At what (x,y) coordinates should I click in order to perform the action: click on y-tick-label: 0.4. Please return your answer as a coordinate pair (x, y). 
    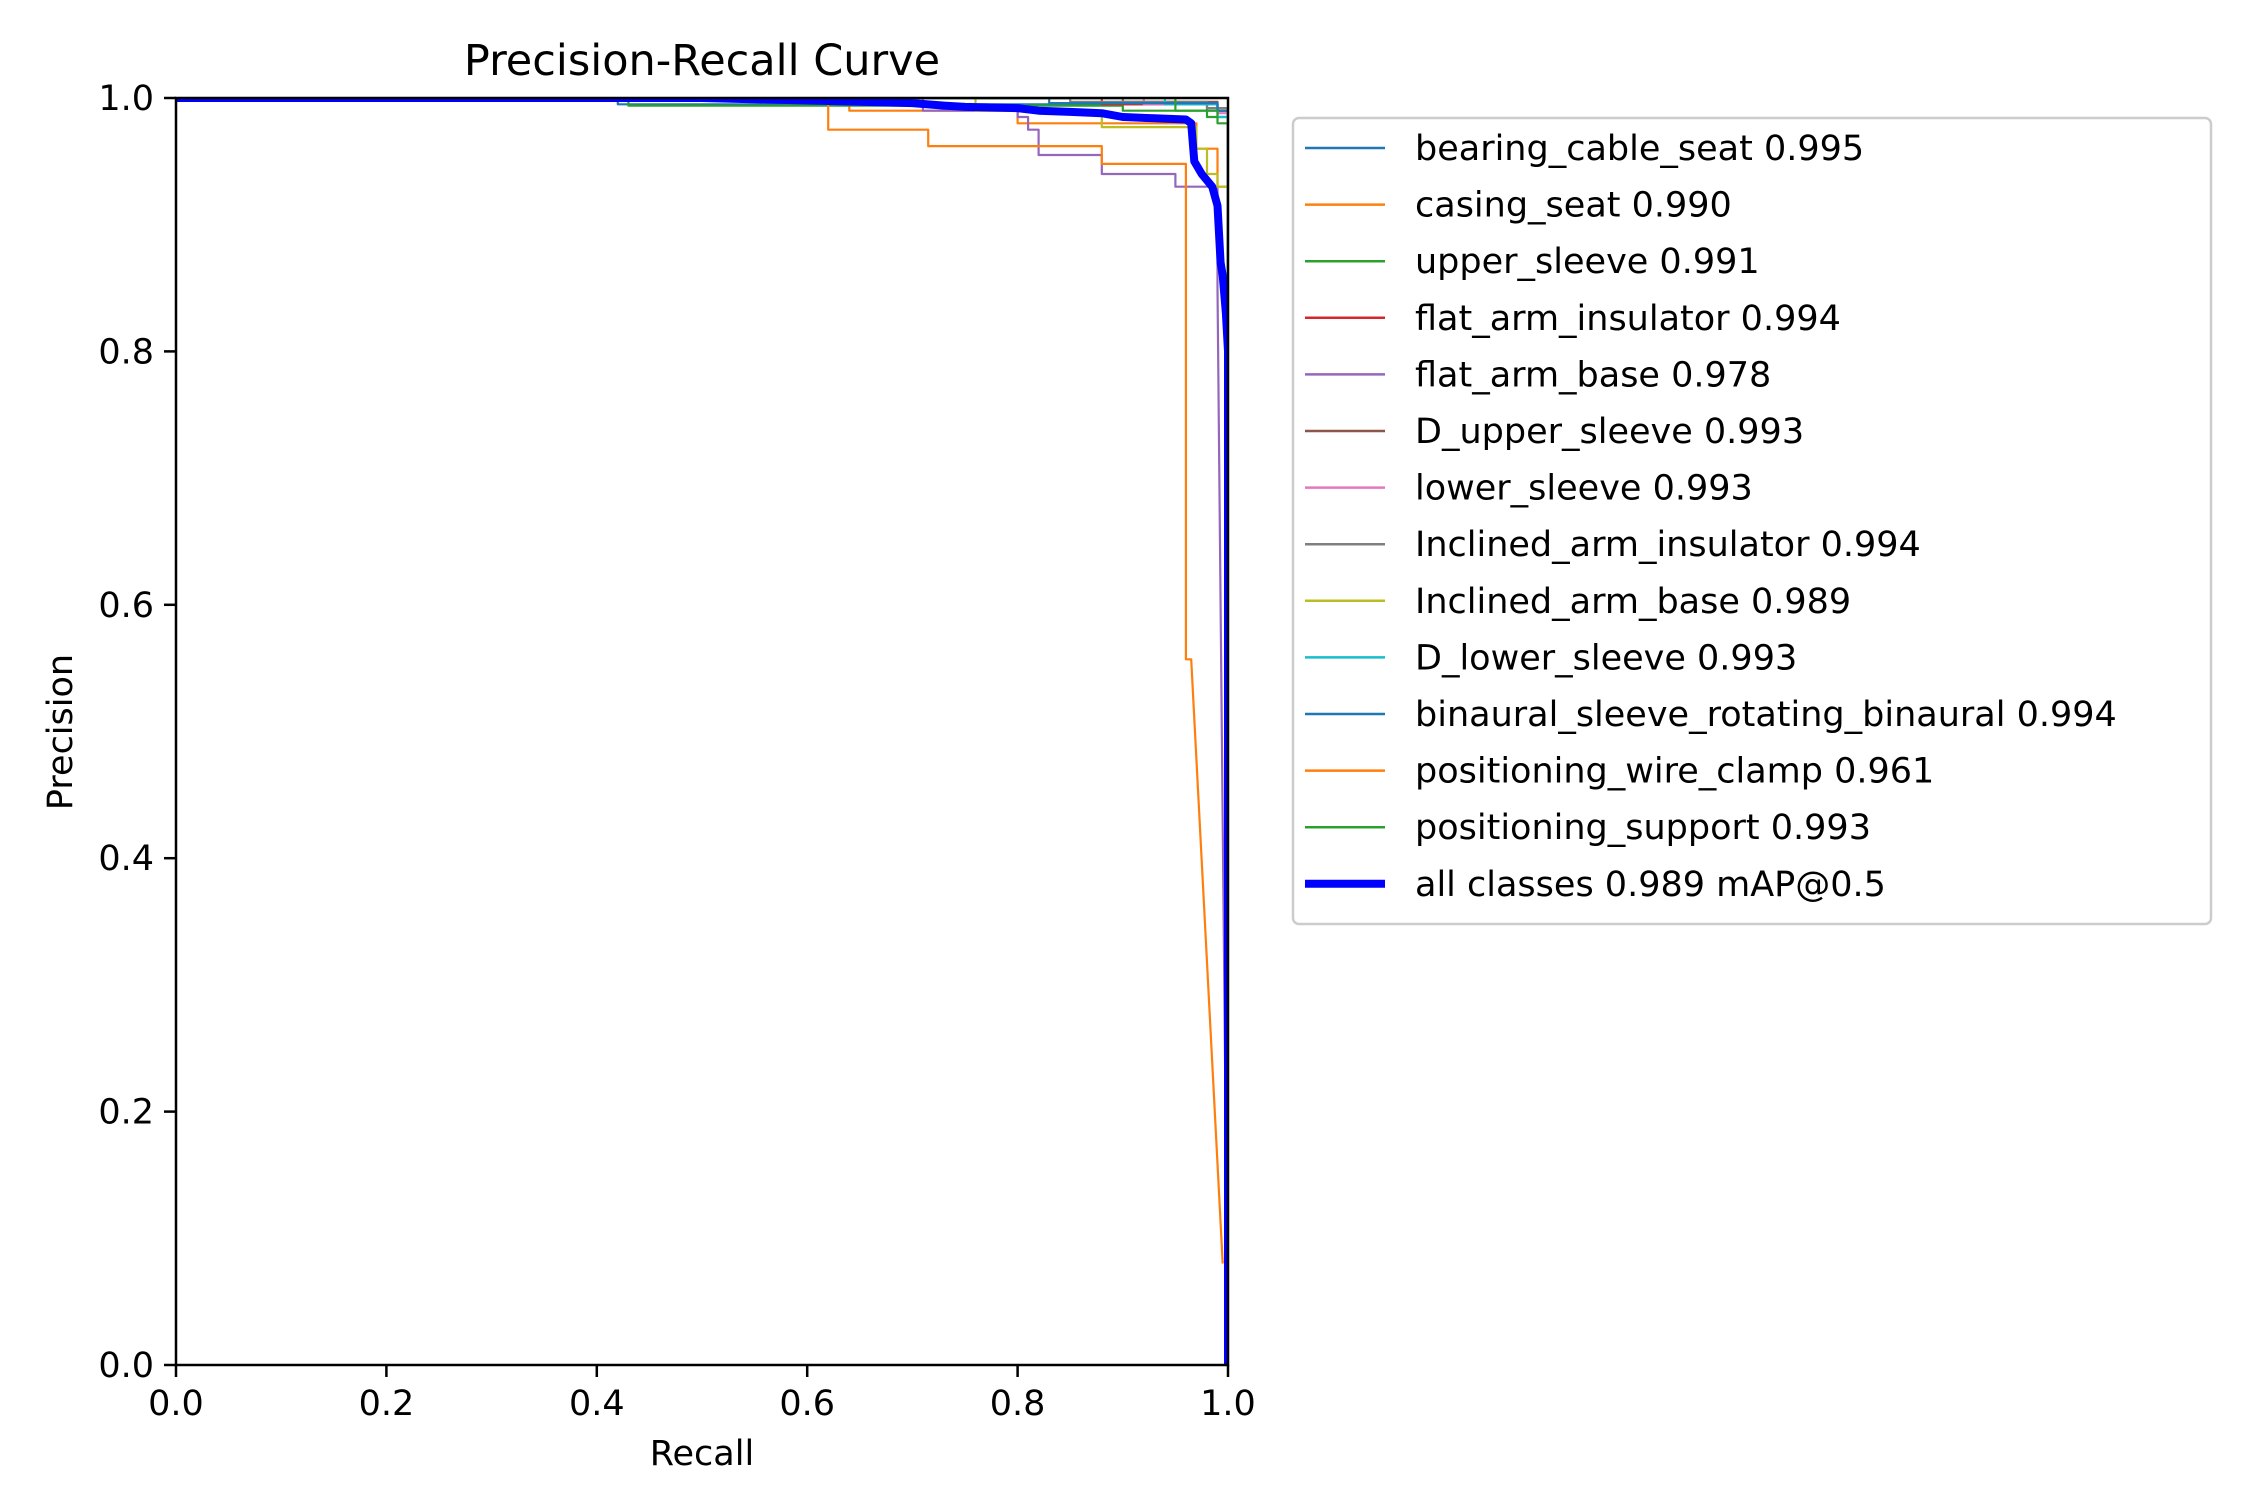
    Looking at the image, I should click on (126, 859).